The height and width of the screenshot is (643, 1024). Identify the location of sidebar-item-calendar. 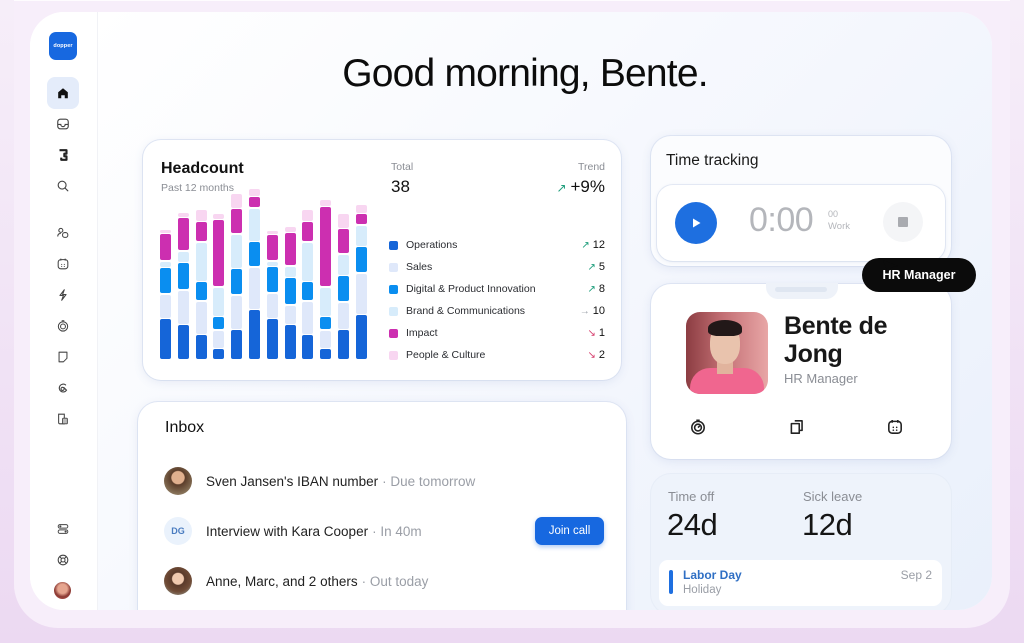
(63, 264).